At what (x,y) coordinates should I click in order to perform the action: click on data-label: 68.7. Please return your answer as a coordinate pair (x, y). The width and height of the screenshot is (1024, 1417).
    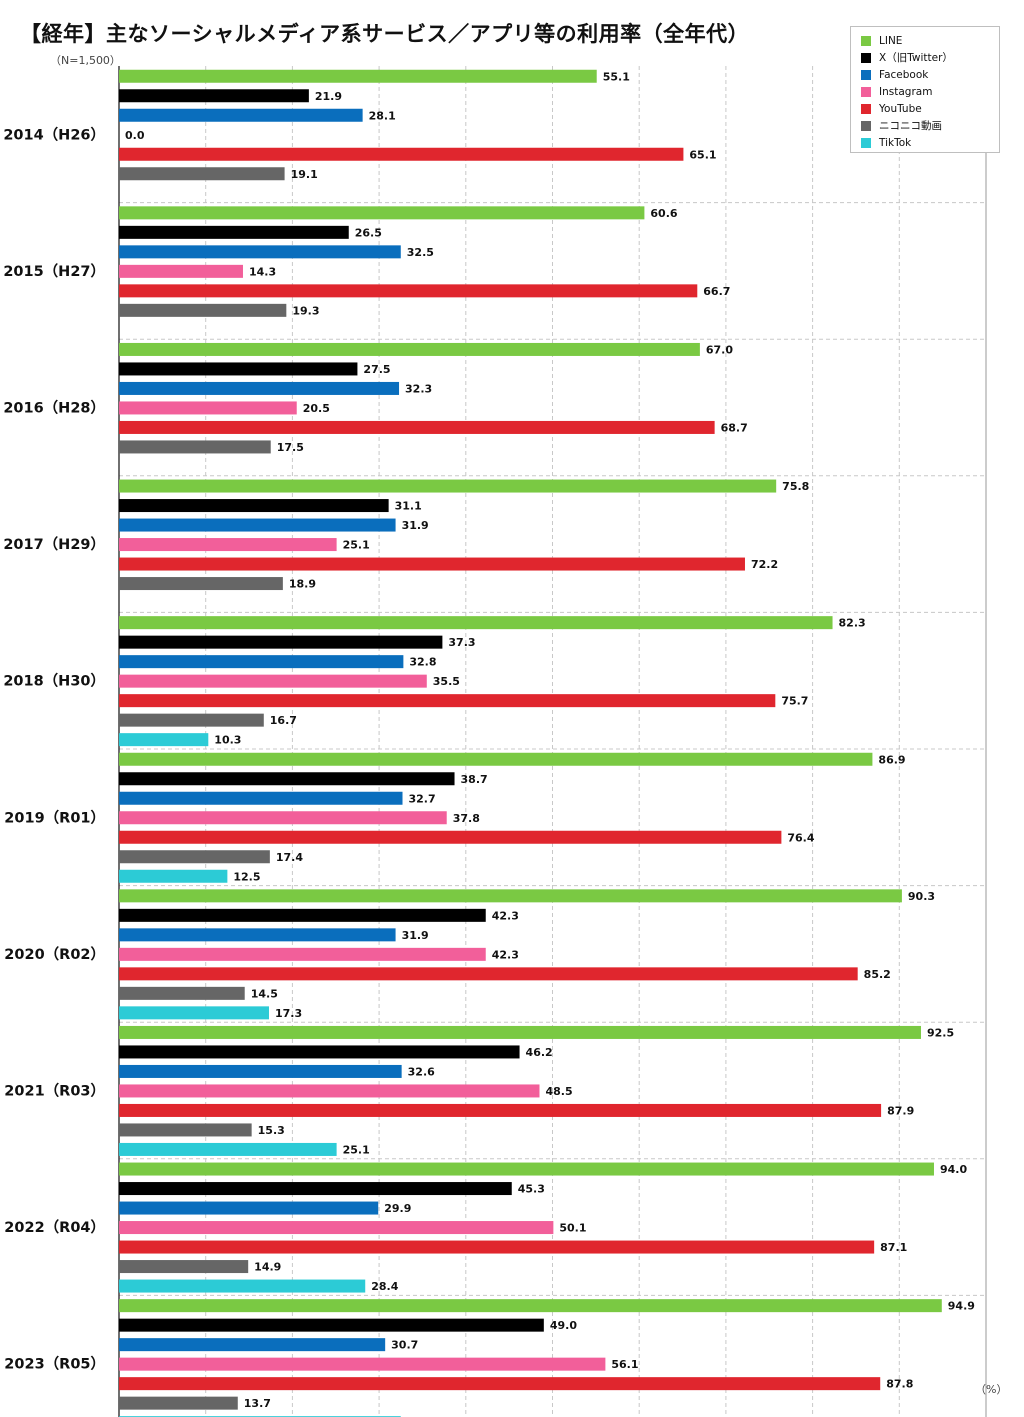
    Looking at the image, I should click on (734, 427).